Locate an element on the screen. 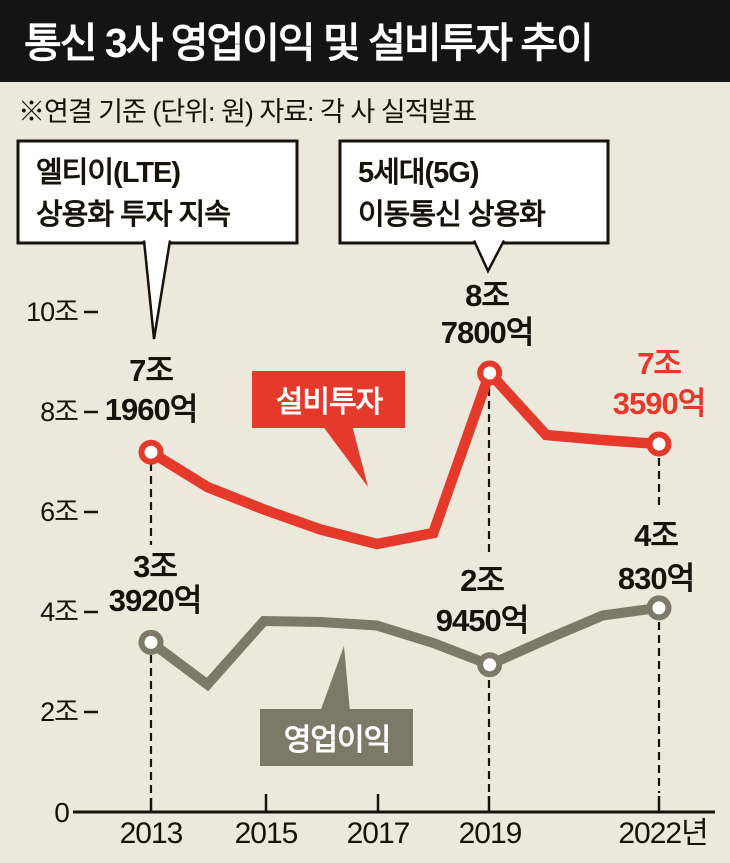  g5-callout: 5세대(5G) 이동통신 상용화 is located at coordinates (474, 206).